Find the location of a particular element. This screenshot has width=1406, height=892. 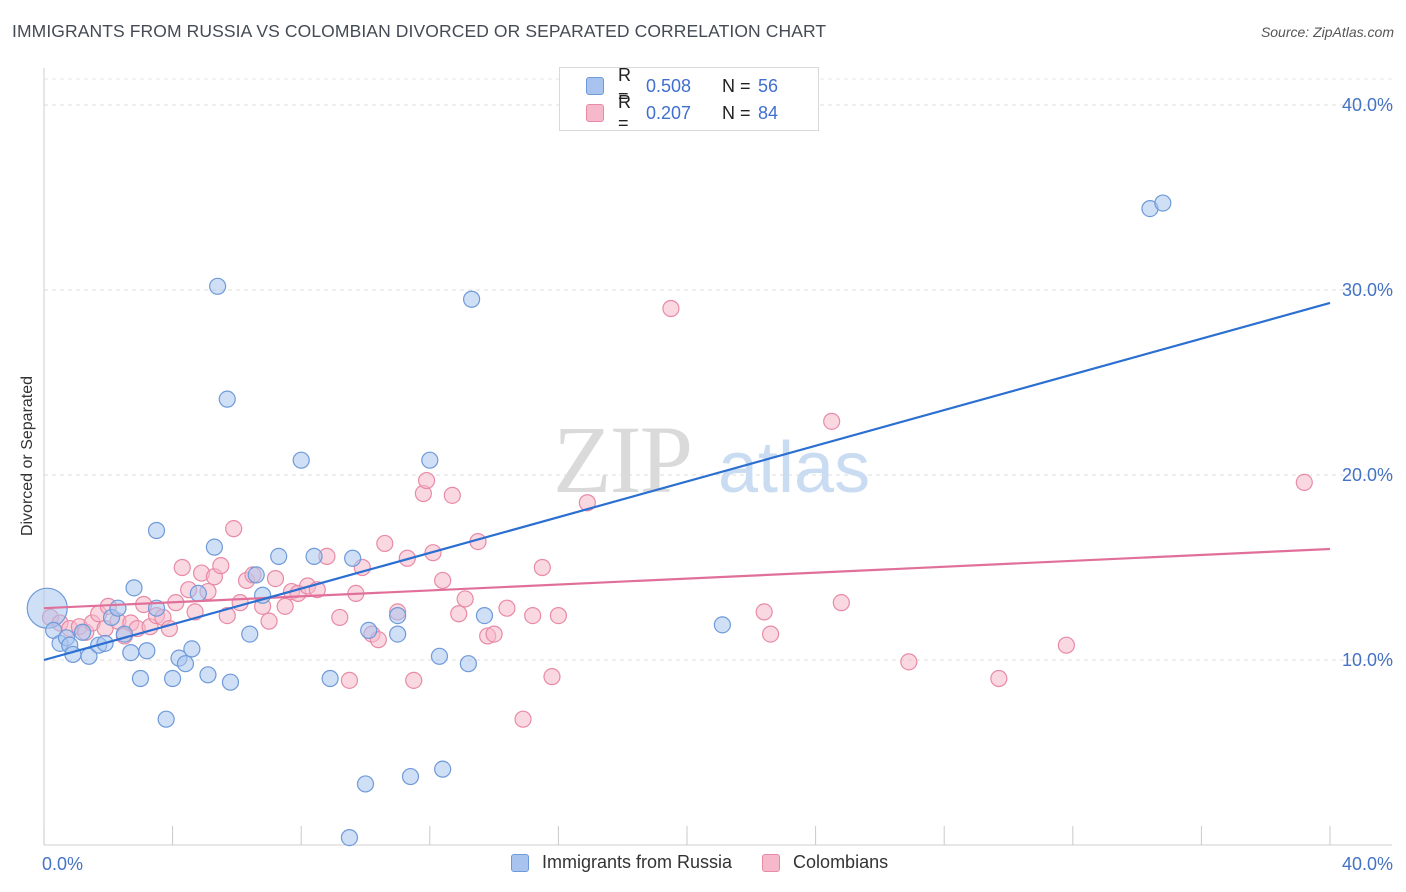

y-tick-label: 10.0% is located at coordinates (1367, 660).